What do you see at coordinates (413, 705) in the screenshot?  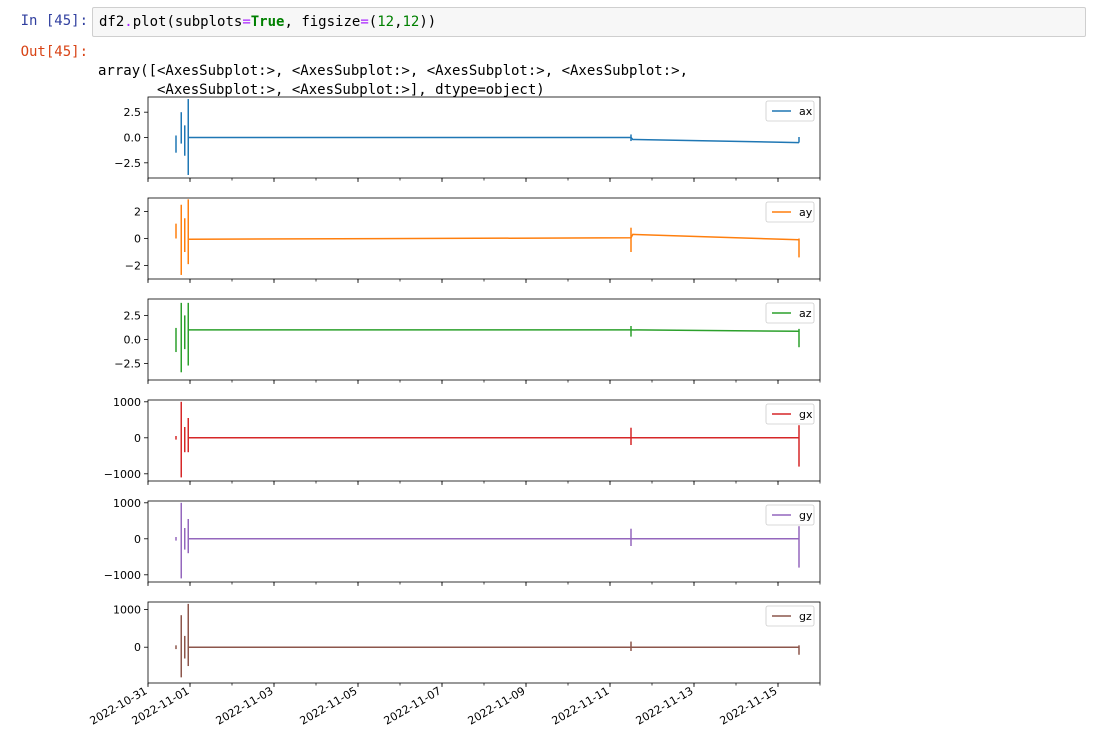 I see `xtick-label: 2022-11-07` at bounding box center [413, 705].